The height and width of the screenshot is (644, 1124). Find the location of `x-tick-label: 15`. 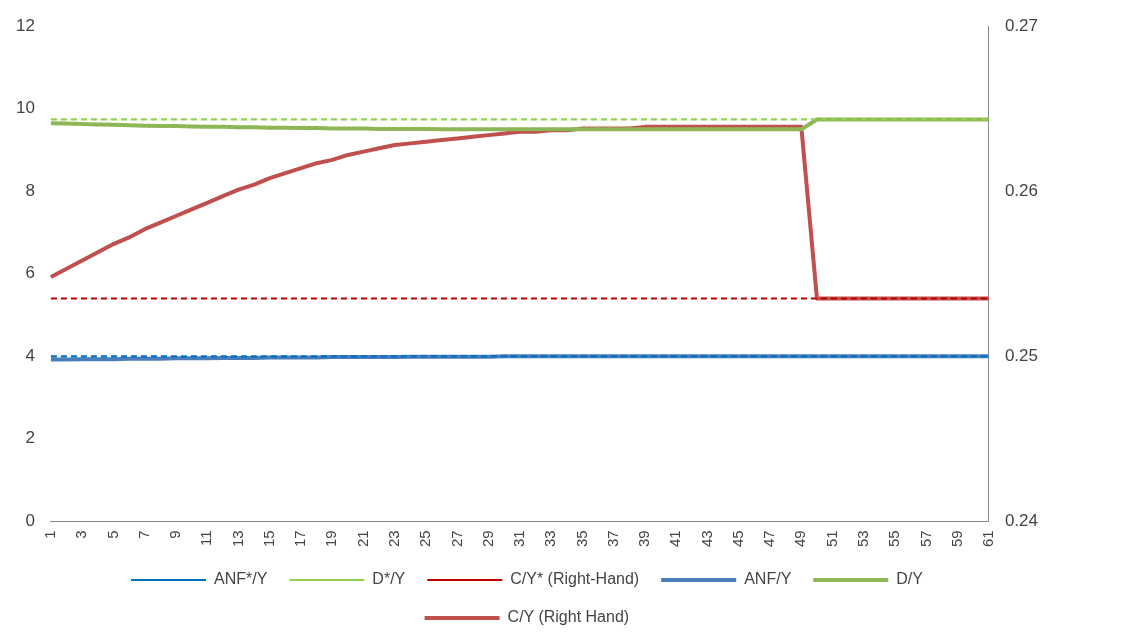

x-tick-label: 15 is located at coordinates (268, 538).